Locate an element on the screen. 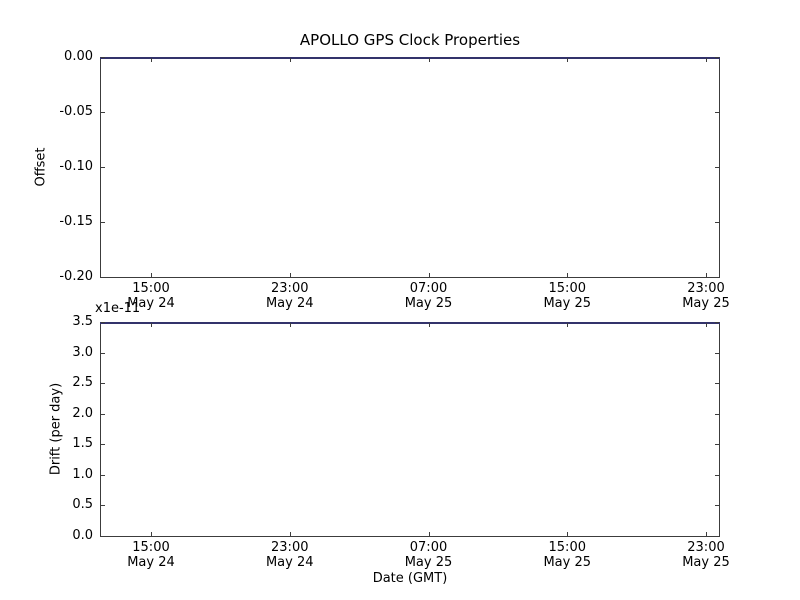 Image resolution: width=800 pixels, height=600 pixels. y-tick-label: 1.0 is located at coordinates (82, 474).